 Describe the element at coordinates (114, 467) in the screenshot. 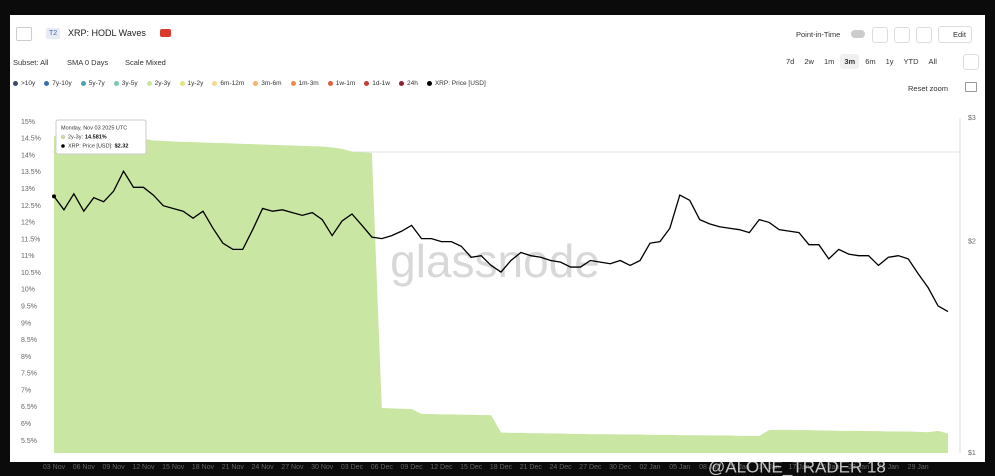

I see `x-tick-label: 09 Nov` at that location.